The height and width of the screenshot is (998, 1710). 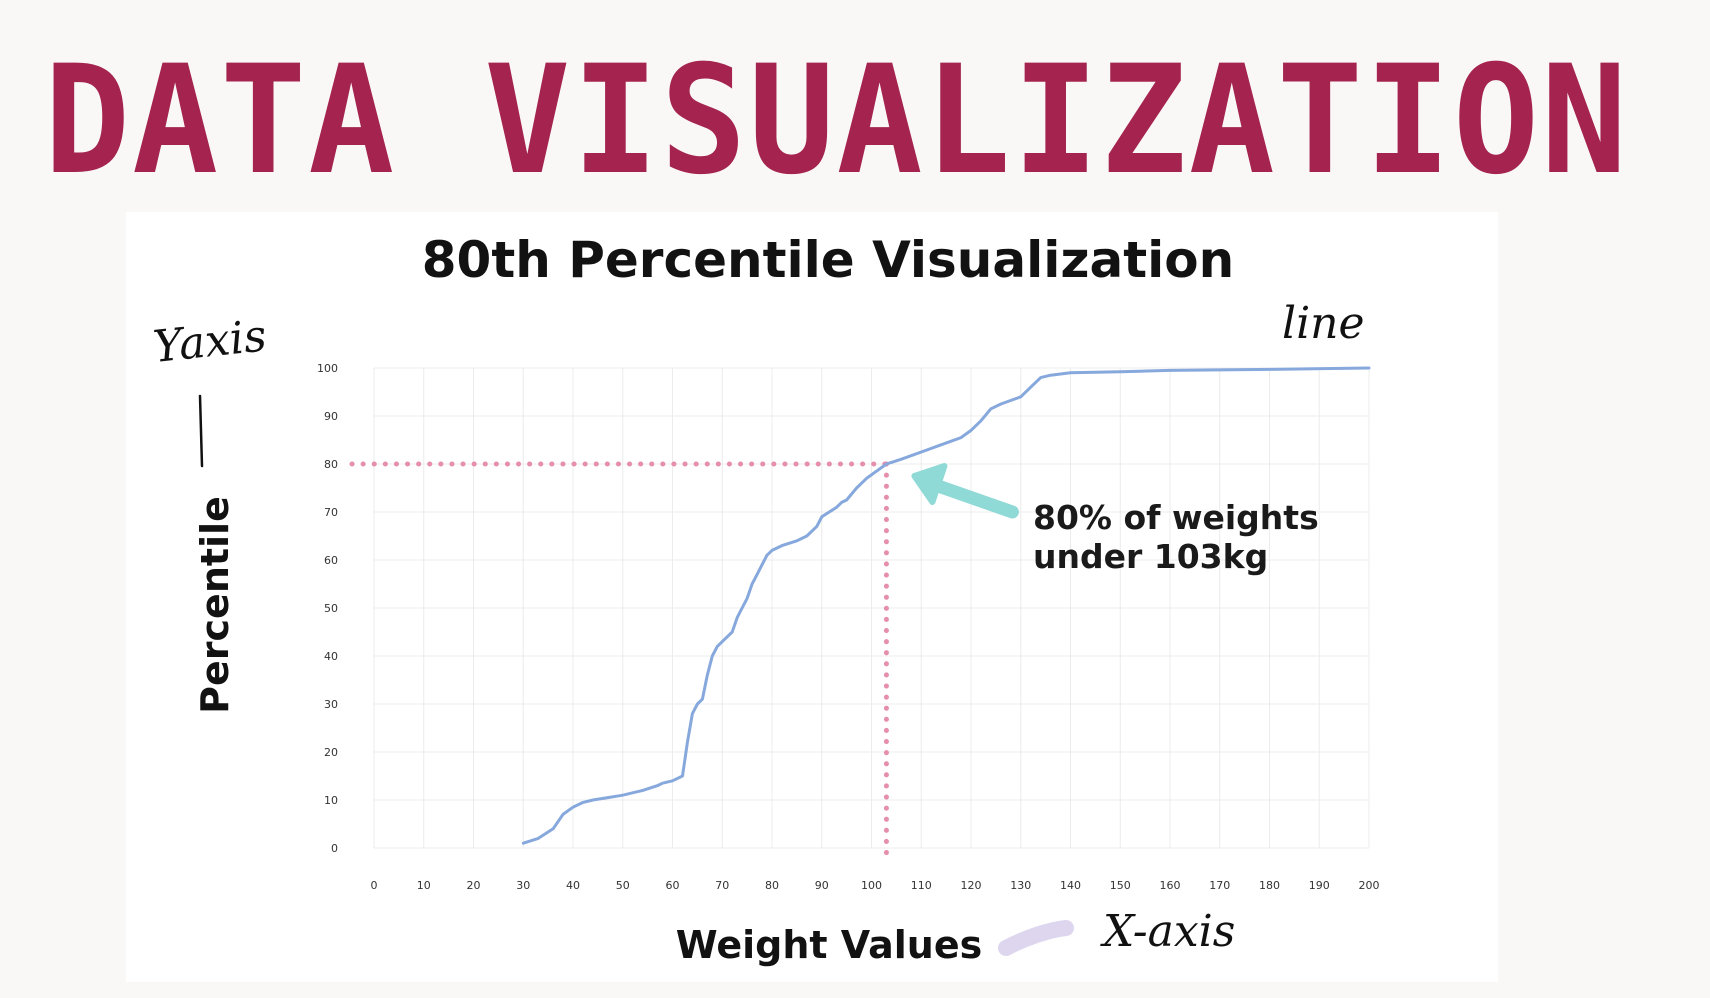 I want to click on y-tick-labels: 0 10 20 30 40 50 60 70 80 90 100, so click(x=327, y=608).